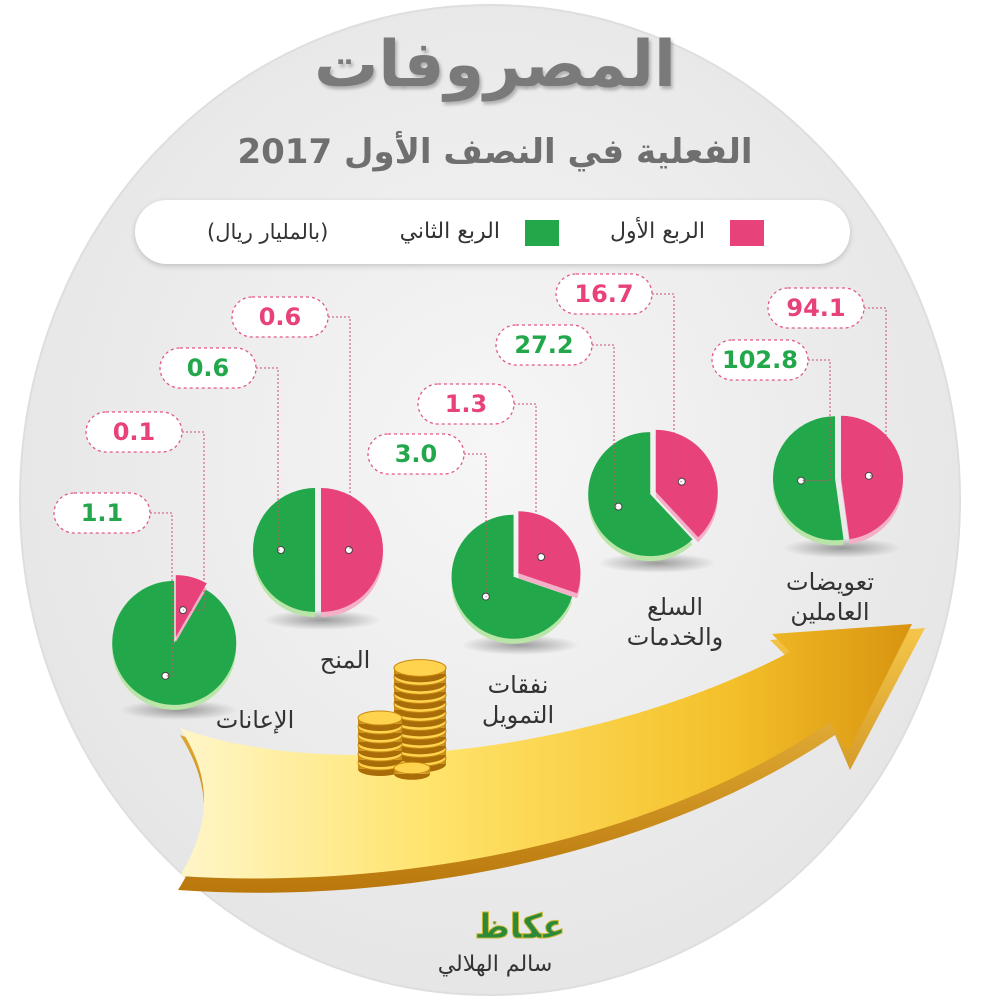 The height and width of the screenshot is (1000, 990). I want to click on category-label: والخدمات, so click(675, 637).